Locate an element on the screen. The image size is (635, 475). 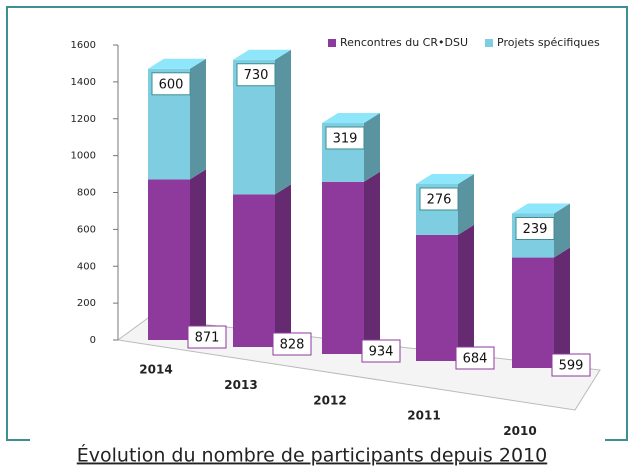
value-label: 600 is located at coordinates (171, 84).